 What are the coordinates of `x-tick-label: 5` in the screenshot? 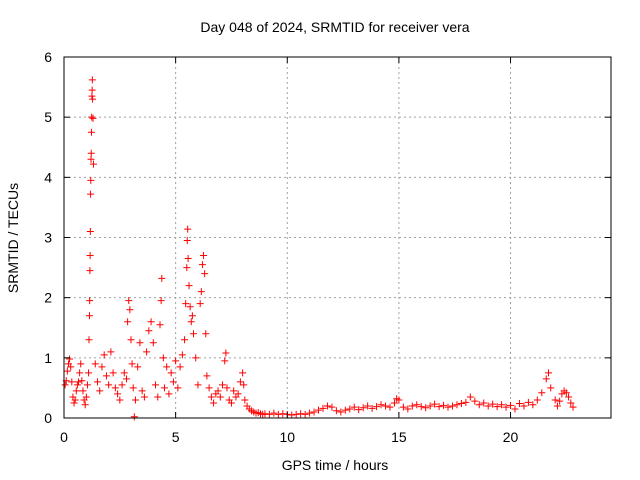 It's located at (176, 437).